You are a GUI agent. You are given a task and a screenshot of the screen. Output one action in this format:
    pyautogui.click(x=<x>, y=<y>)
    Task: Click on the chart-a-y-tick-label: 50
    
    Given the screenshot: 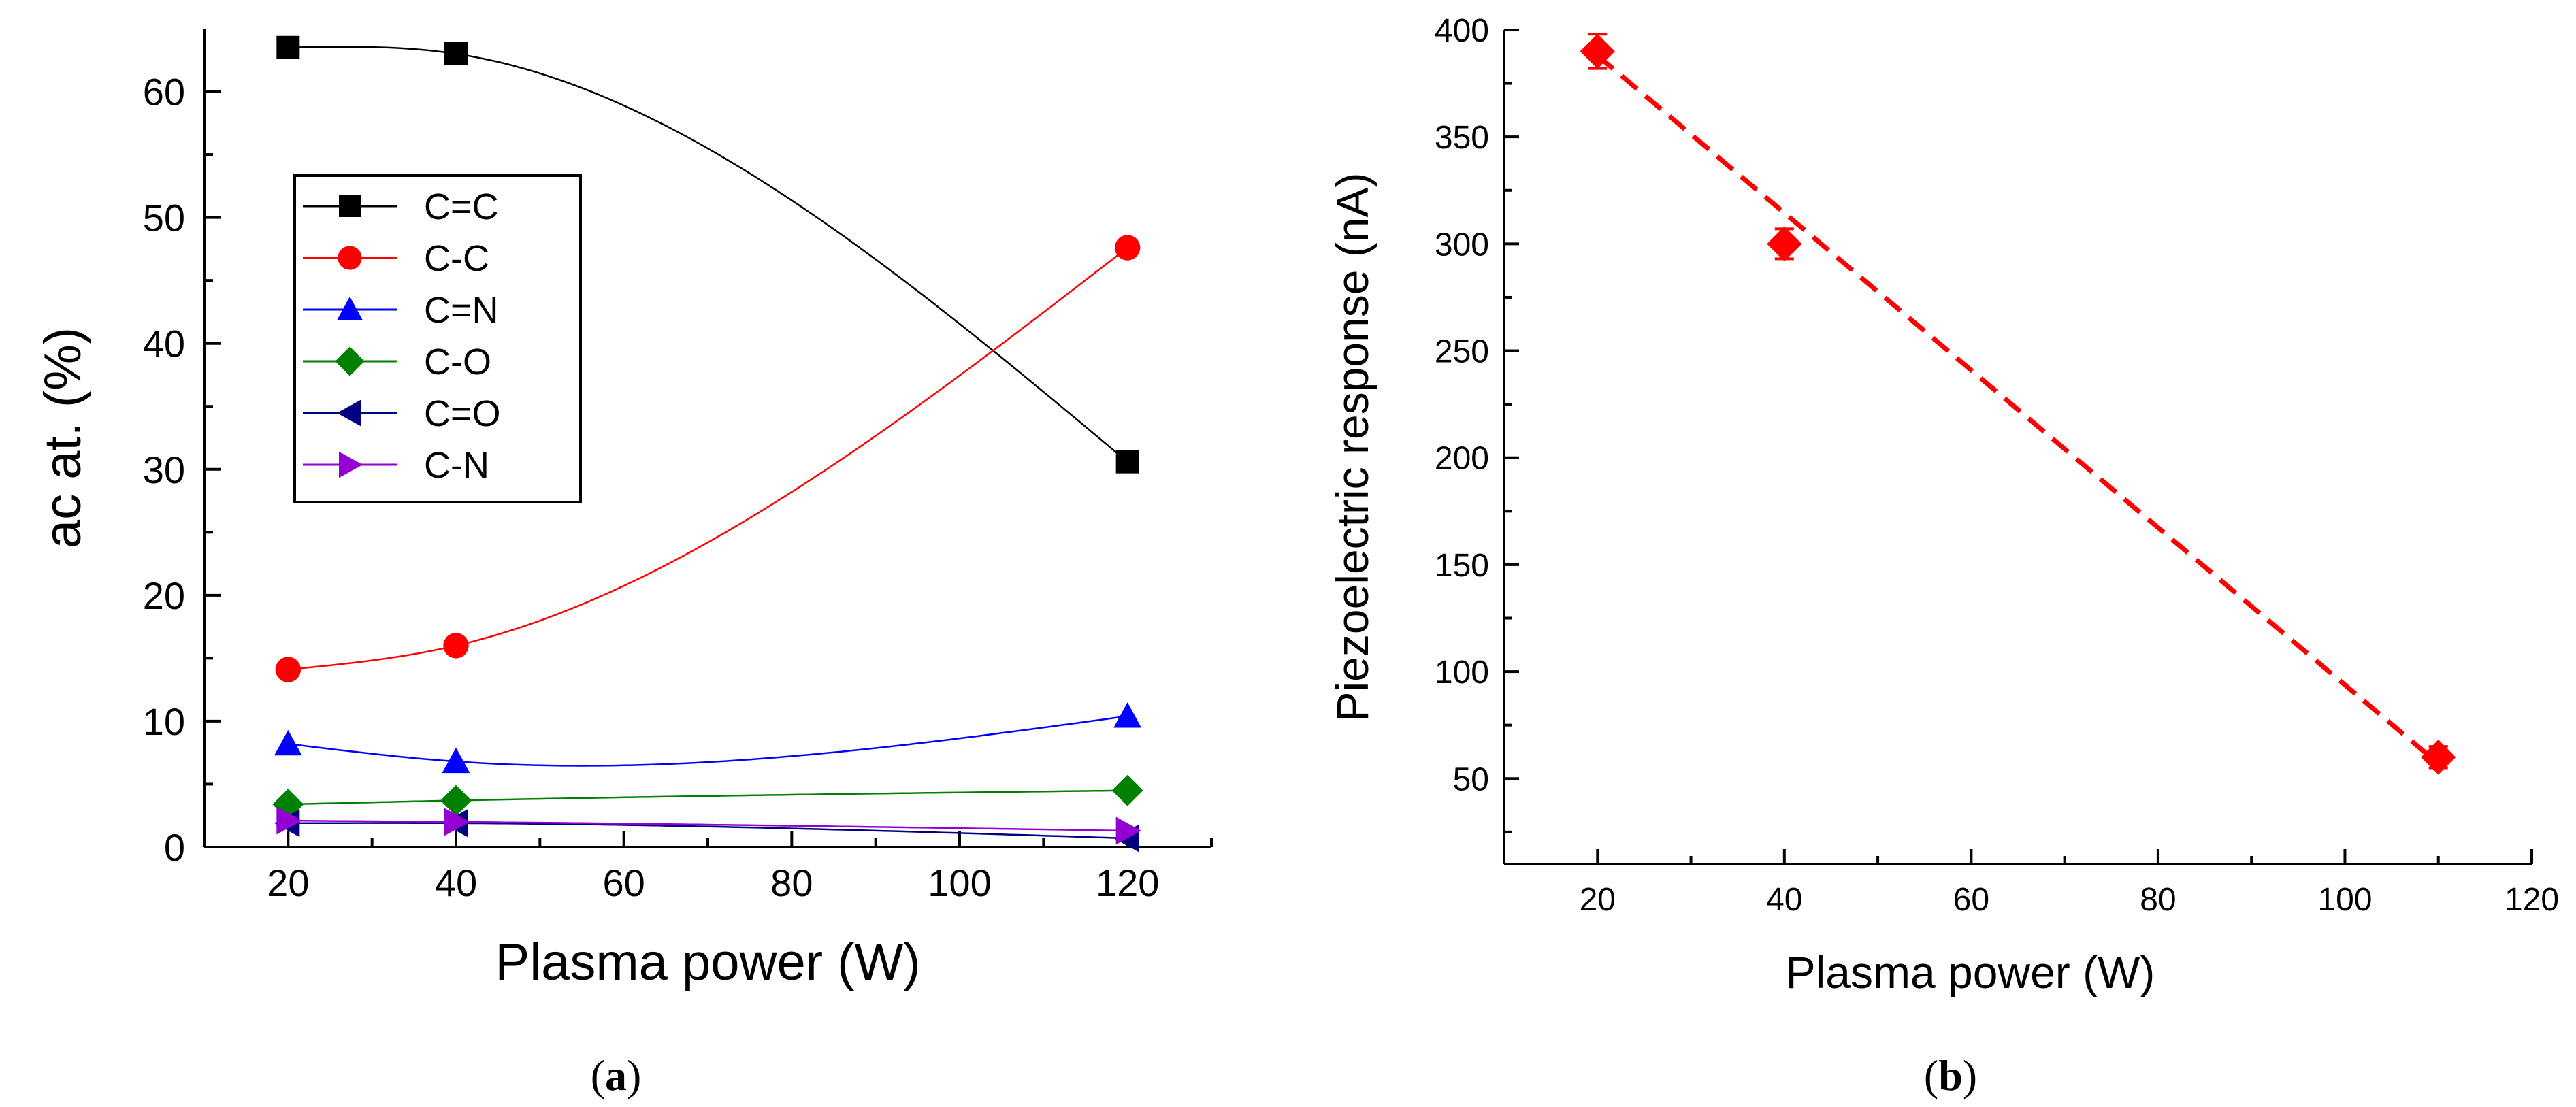 What is the action you would take?
    pyautogui.click(x=164, y=218)
    